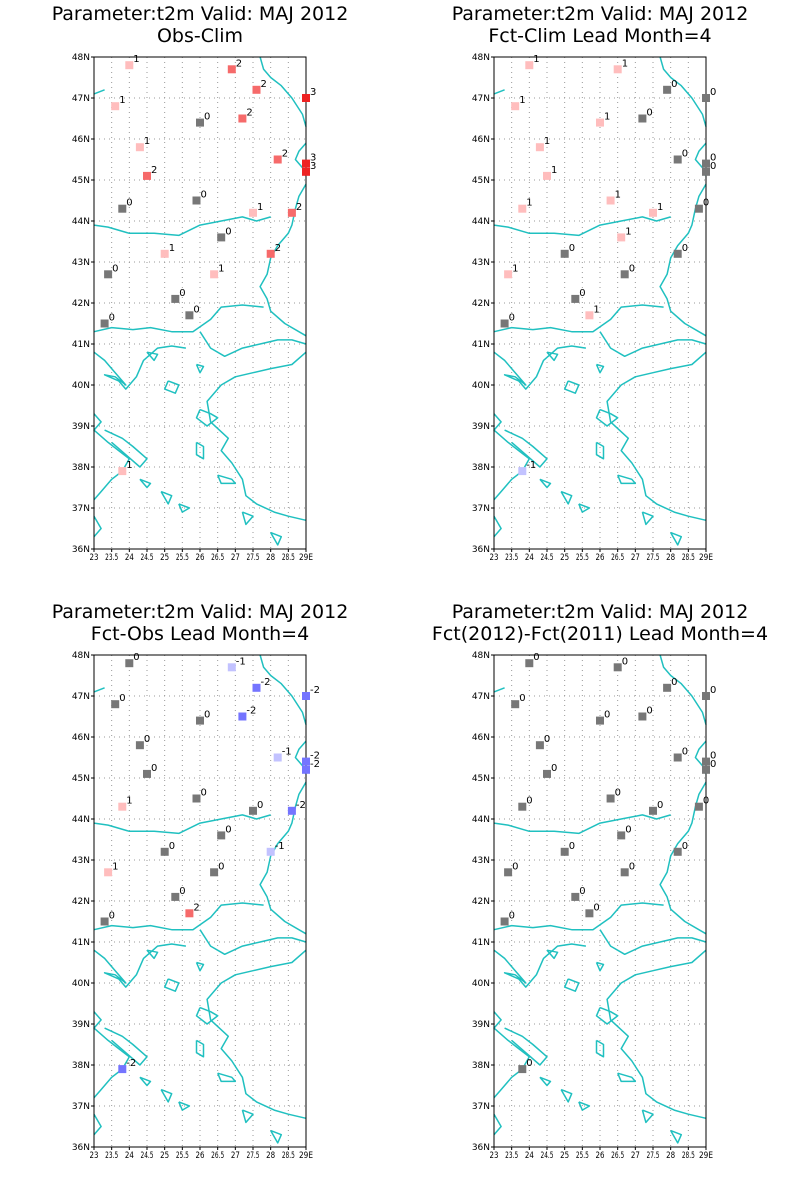 This screenshot has width=800, height=1200. What do you see at coordinates (200, 901) in the screenshot?
I see `map-grid` at bounding box center [200, 901].